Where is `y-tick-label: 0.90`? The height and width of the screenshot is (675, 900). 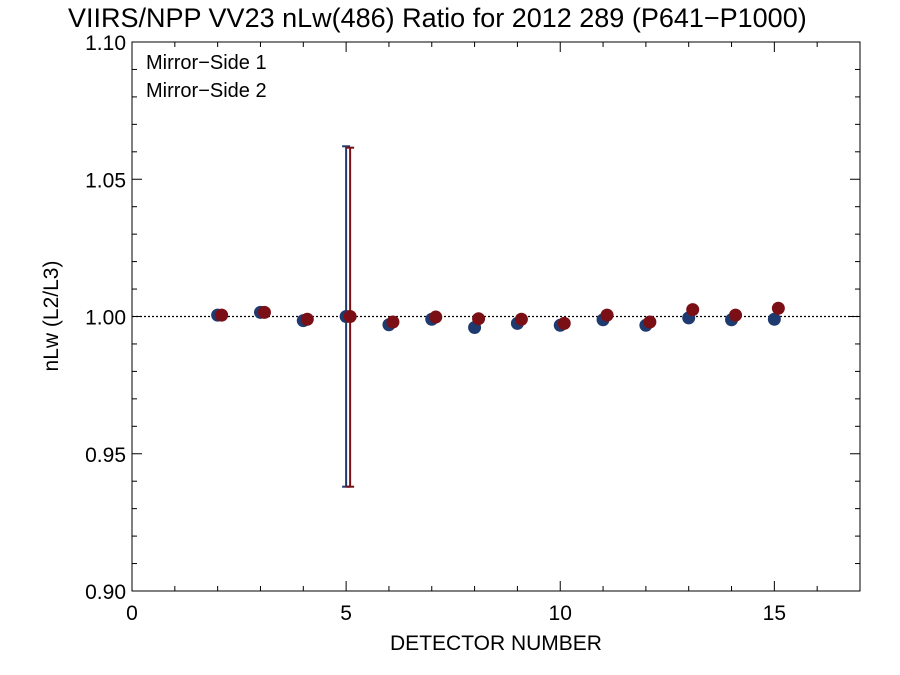 y-tick-label: 0.90 is located at coordinates (105, 592).